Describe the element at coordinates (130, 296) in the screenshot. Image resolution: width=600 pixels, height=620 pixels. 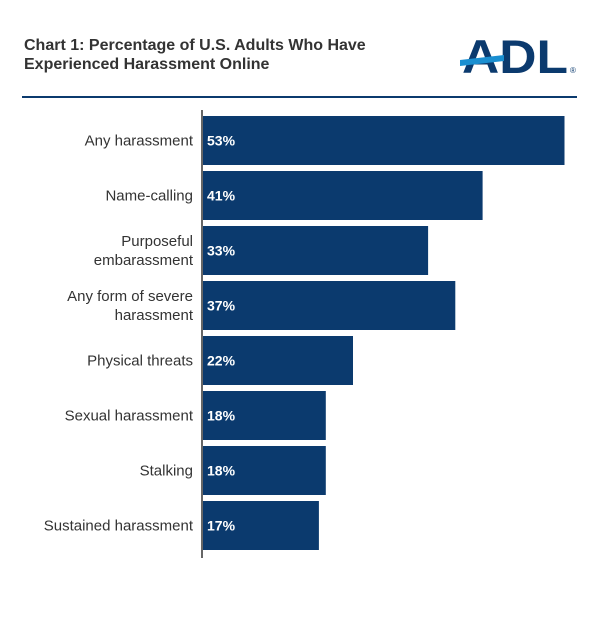
I see `category-label-line: Any form of severe` at that location.